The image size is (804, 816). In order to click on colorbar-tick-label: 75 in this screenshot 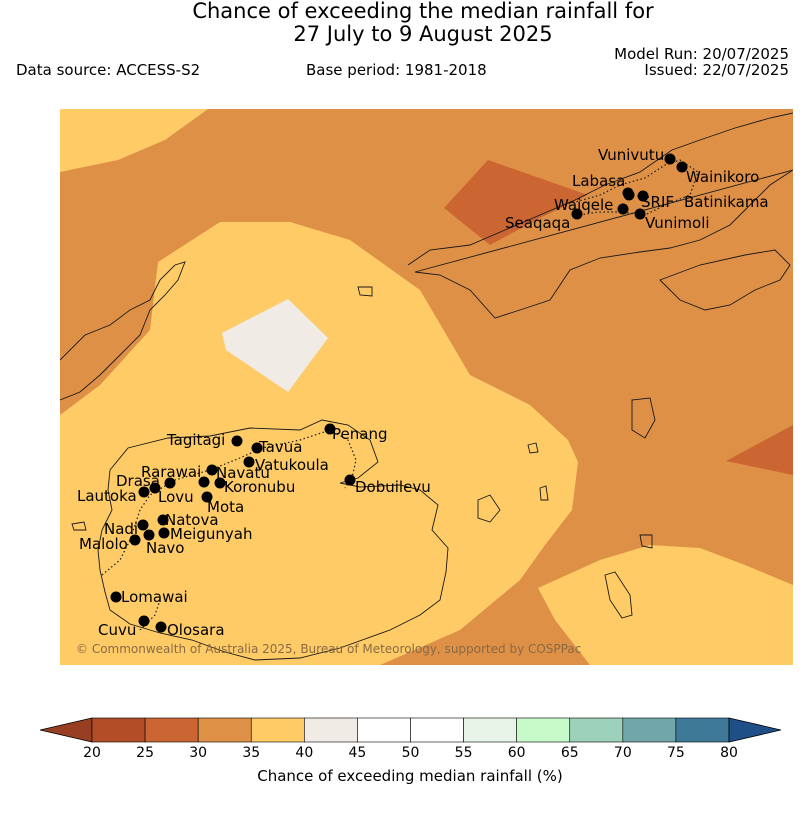, I will do `click(675, 753)`.